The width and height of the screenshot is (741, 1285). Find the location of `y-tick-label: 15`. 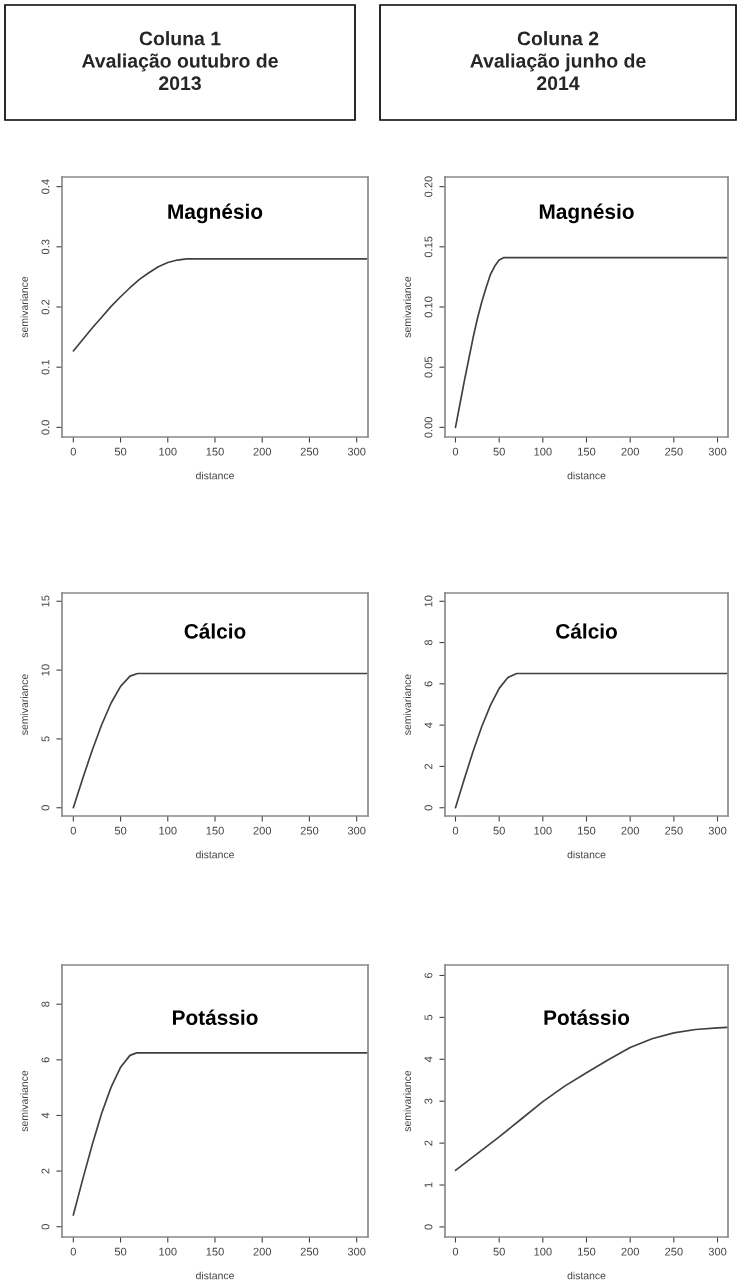

y-tick-label: 15 is located at coordinates (45, 601).